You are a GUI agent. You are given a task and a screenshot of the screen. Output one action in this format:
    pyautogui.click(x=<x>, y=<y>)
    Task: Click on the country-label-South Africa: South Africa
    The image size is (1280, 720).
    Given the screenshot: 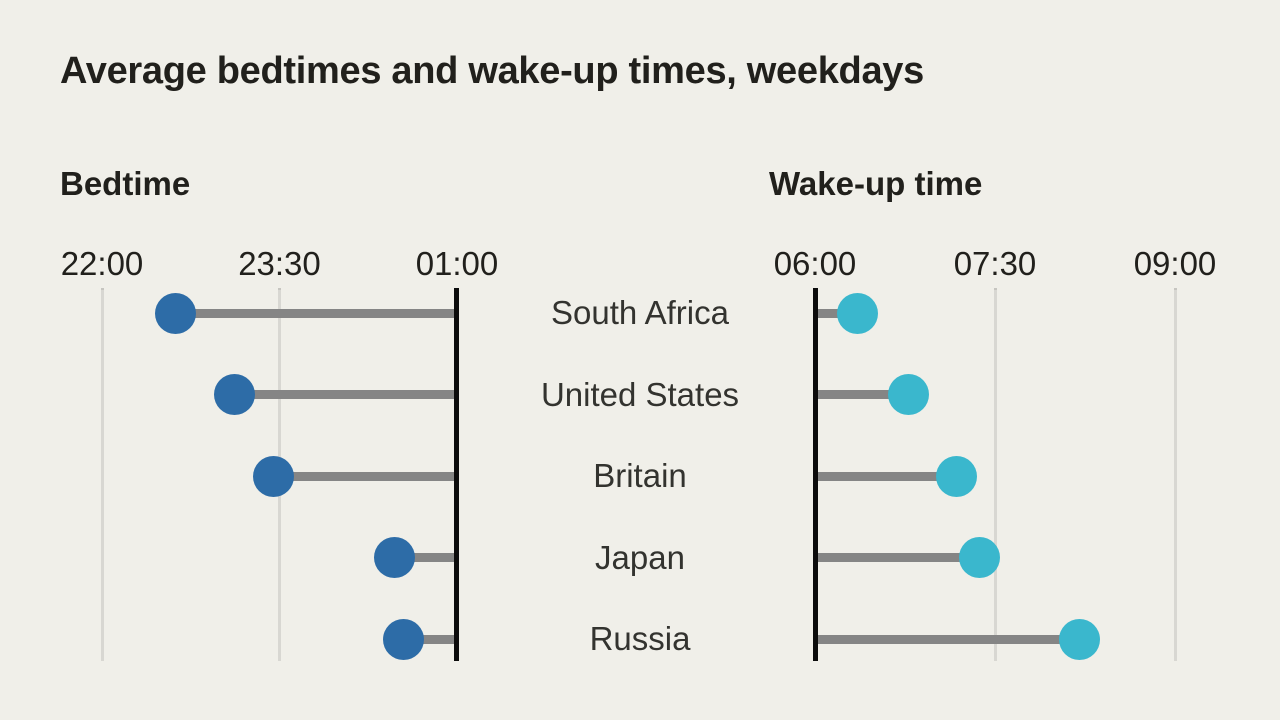 What is the action you would take?
    pyautogui.click(x=640, y=312)
    